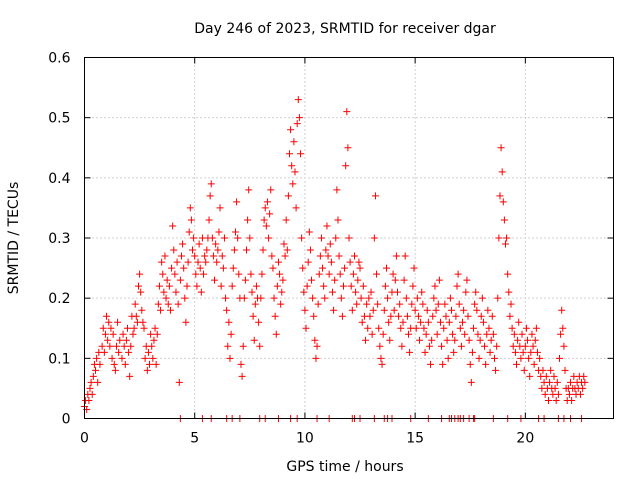 Image resolution: width=640 pixels, height=480 pixels. What do you see at coordinates (415, 439) in the screenshot?
I see `x-tick-label-3: 15` at bounding box center [415, 439].